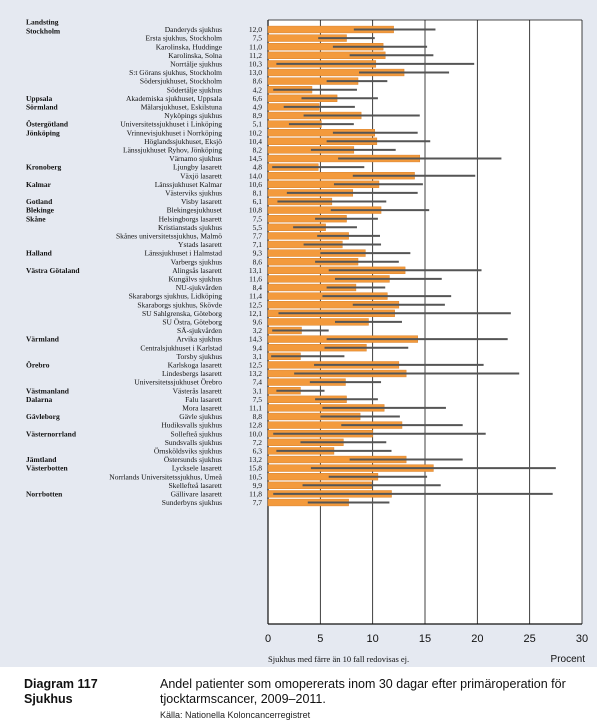 Image resolution: width=597 pixels, height=727 pixels. Describe the element at coordinates (196, 64) in the screenshot. I see `hospital-label: Norrtälje sjukhus` at that location.